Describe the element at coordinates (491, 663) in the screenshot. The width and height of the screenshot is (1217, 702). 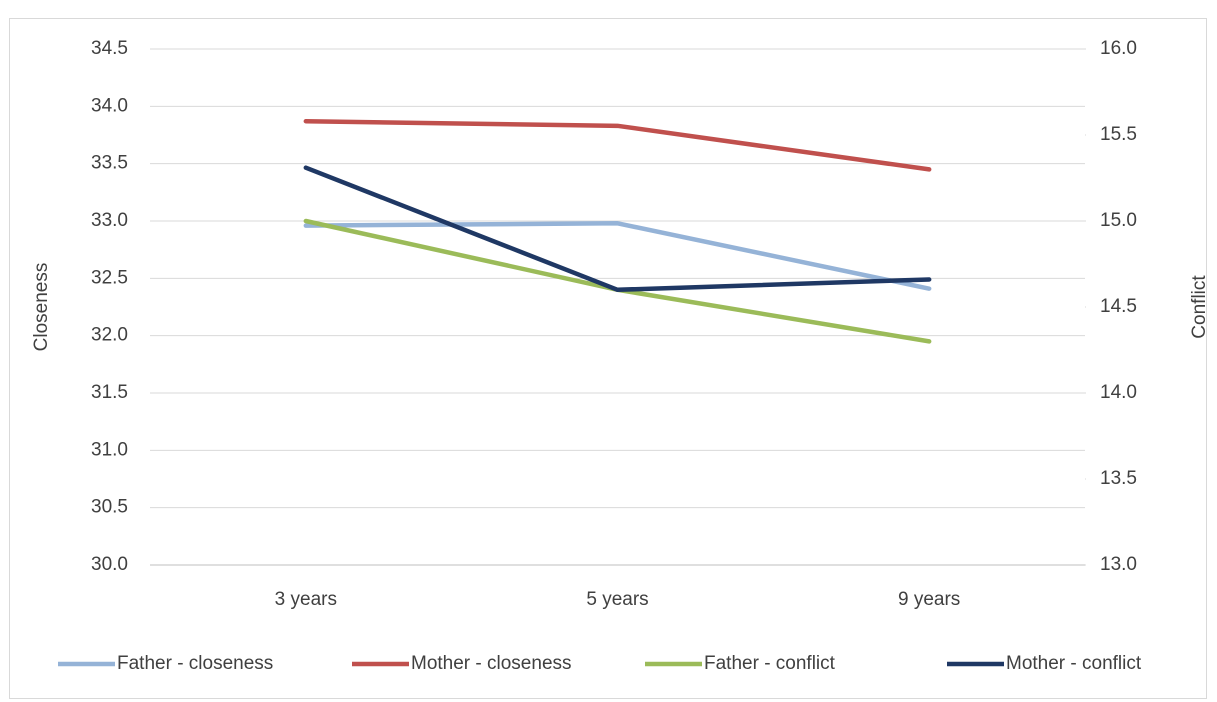
I see `legend-label: Mother - closeness` at that location.